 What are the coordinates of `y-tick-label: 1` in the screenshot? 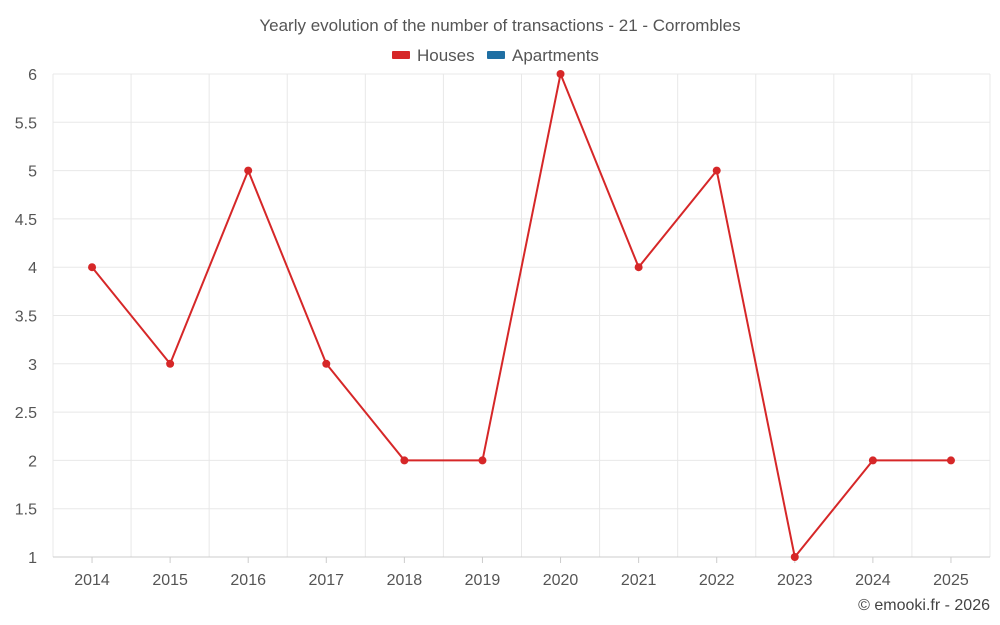 It's located at (32, 558).